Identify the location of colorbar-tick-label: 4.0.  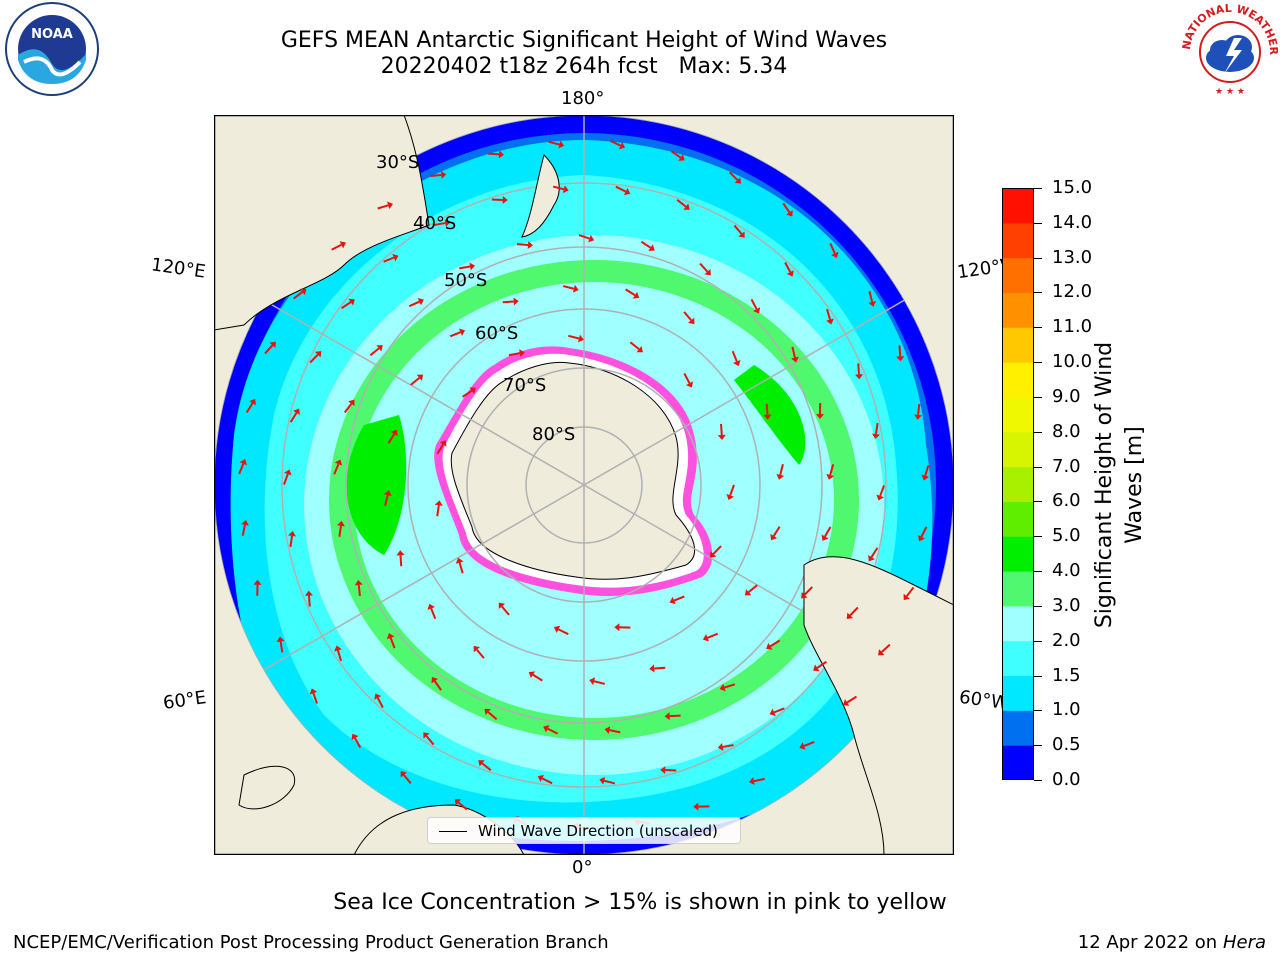
(1066, 571).